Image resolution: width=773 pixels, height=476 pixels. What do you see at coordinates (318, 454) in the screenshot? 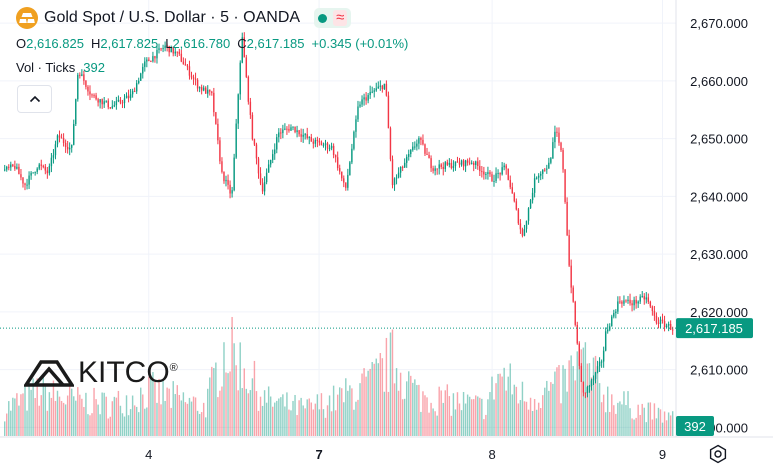
I see `time-tick-label: 7` at bounding box center [318, 454].